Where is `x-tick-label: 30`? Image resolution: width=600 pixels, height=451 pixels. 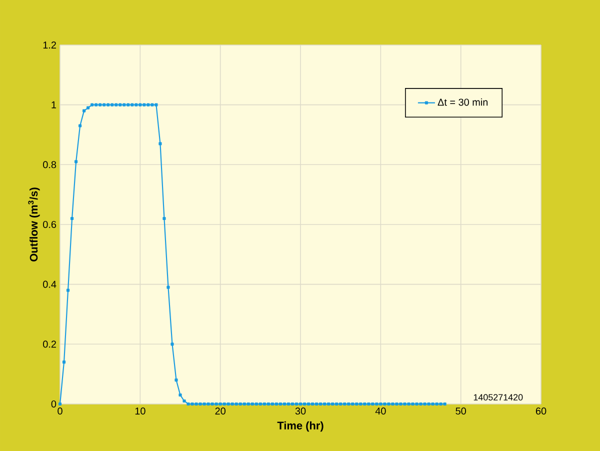
x-tick-label: 30 is located at coordinates (300, 411).